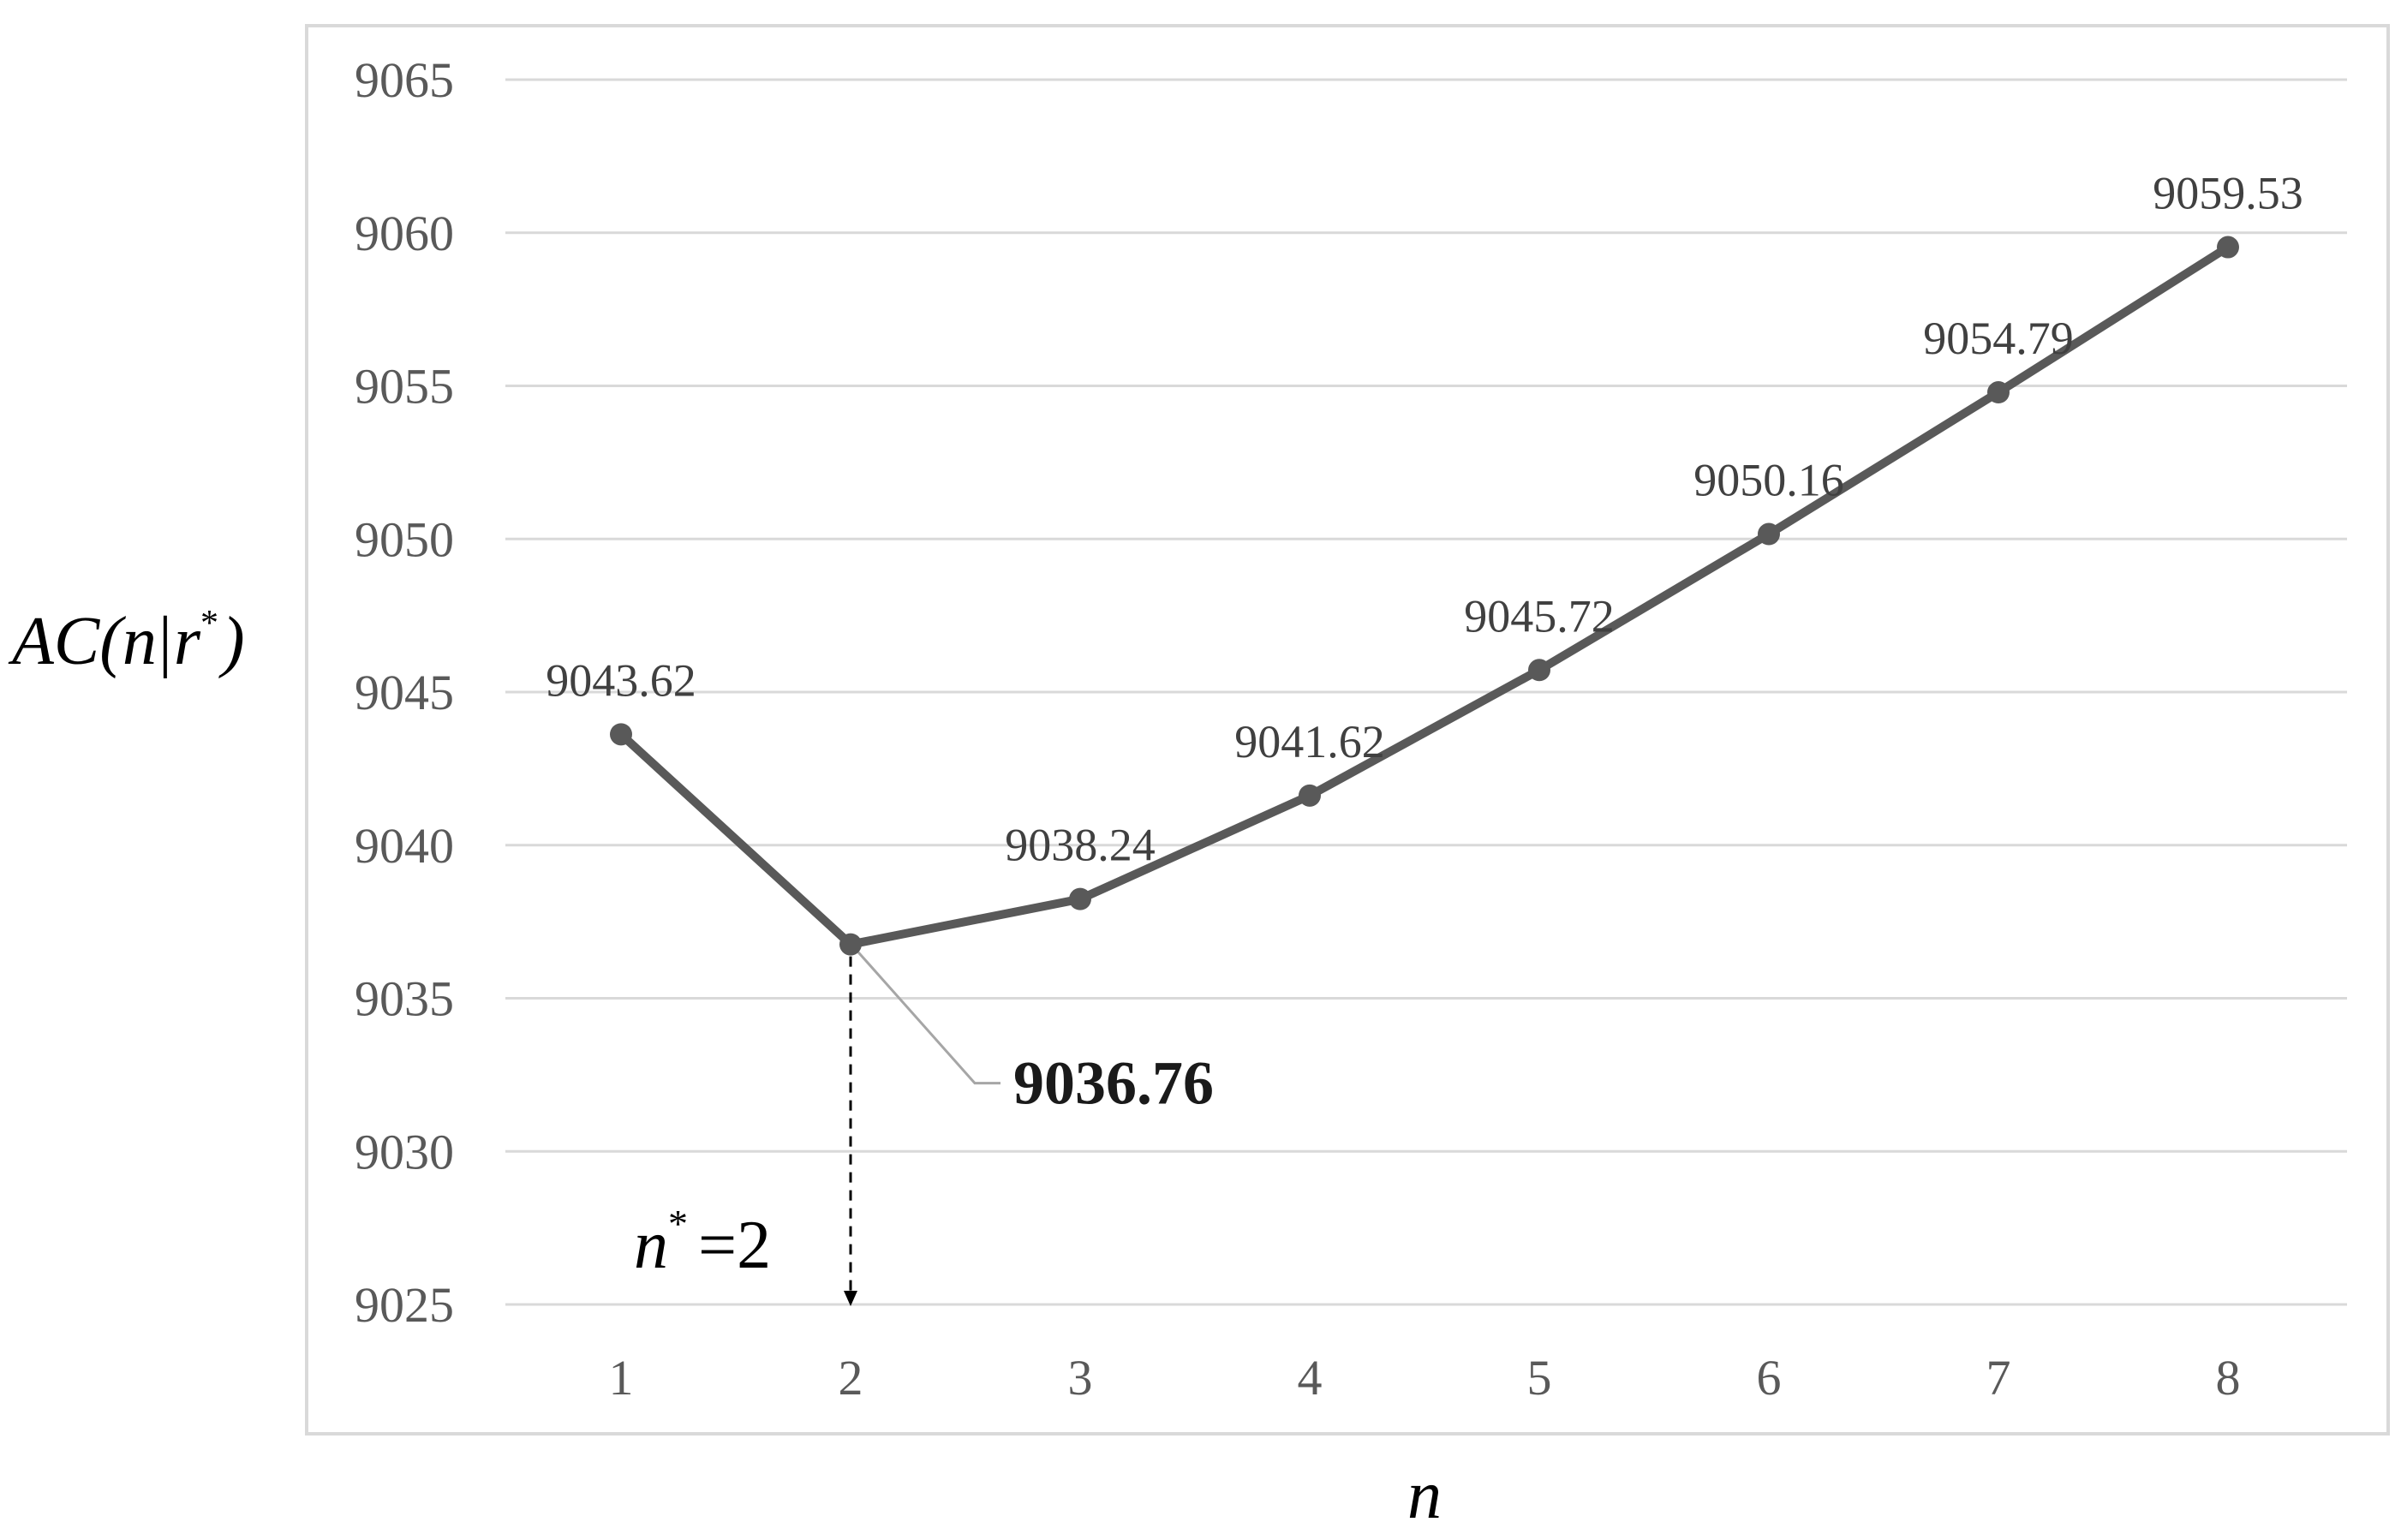  I want to click on y-tick-label: 9035, so click(404, 999).